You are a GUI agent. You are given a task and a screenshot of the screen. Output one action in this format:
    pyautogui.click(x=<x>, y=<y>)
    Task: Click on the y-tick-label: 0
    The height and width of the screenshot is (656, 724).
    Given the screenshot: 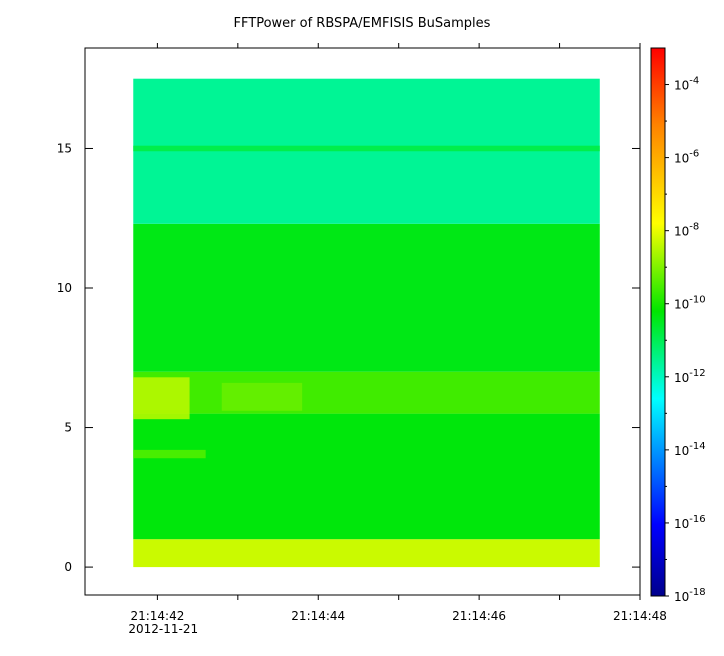 What is the action you would take?
    pyautogui.click(x=68, y=567)
    